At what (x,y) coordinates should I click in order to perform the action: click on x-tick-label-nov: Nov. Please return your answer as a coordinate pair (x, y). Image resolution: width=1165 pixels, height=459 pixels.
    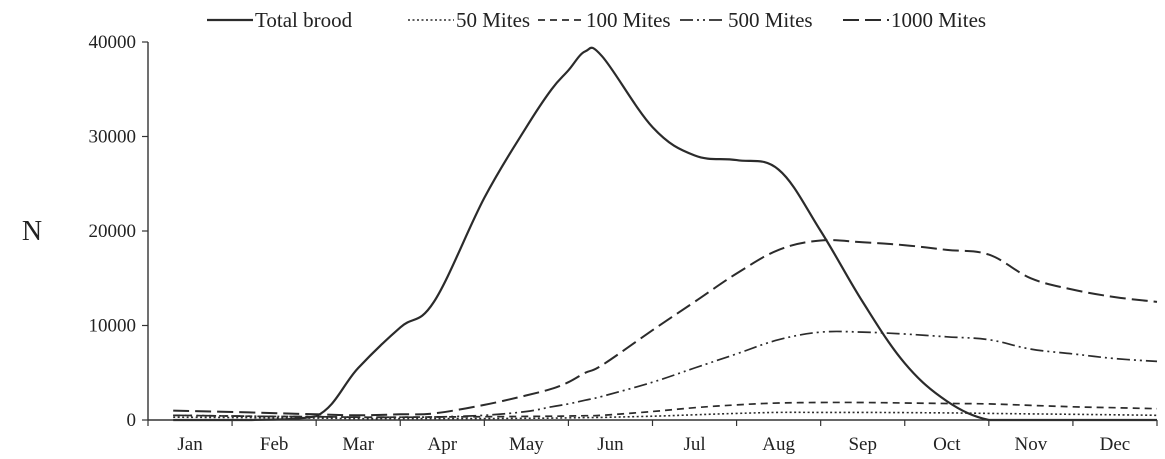
    Looking at the image, I should click on (1031, 444).